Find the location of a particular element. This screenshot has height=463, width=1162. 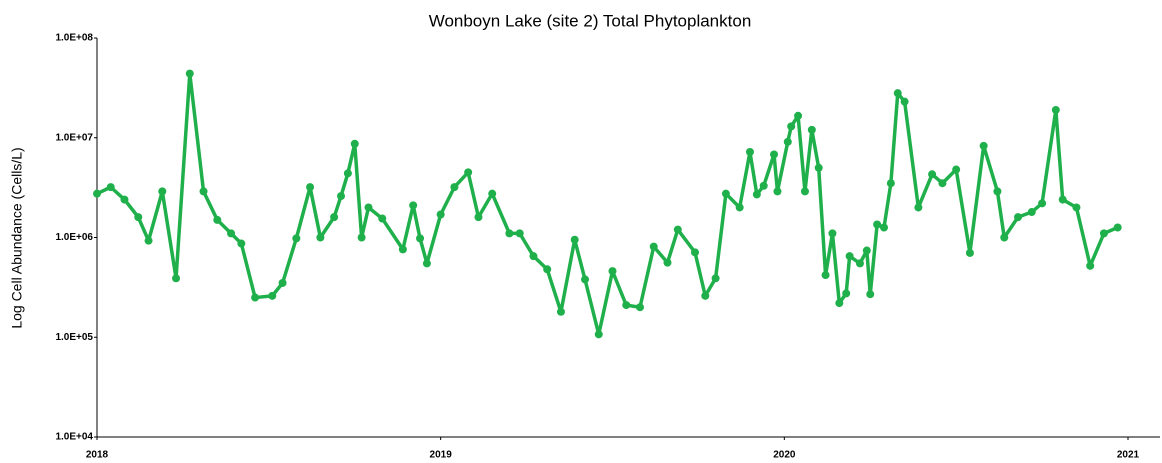

x-tick-label: 2021 is located at coordinates (1128, 455).